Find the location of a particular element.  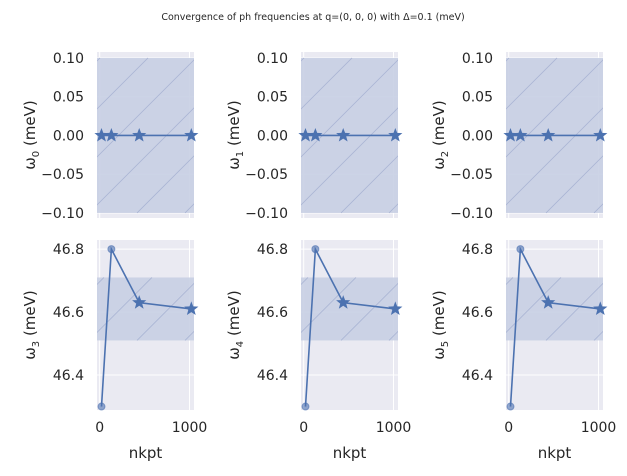

y-axis-label: ω2 (meV) is located at coordinates (440, 135).